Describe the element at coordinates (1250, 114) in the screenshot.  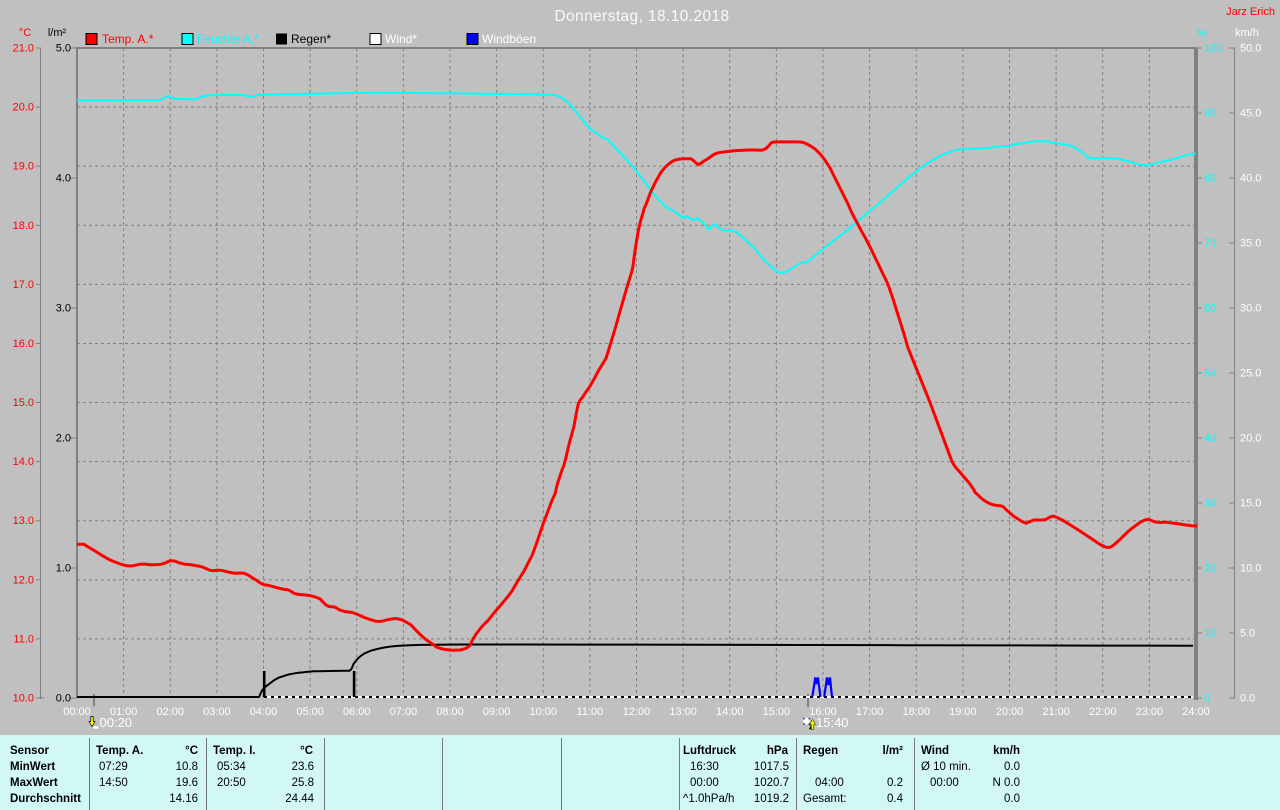
I see `svg-text: 45.0` at that location.